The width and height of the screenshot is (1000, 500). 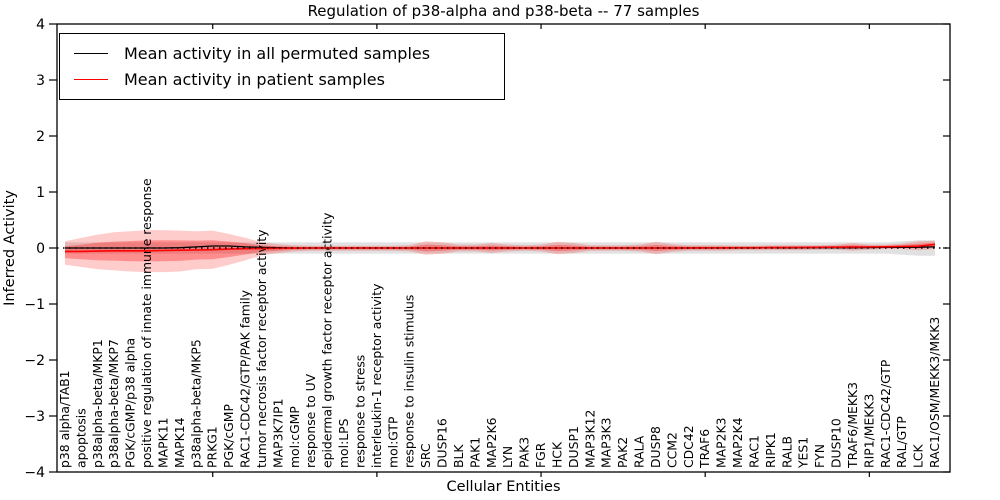 I want to click on patient-samples-std-band, so click(x=500, y=251).